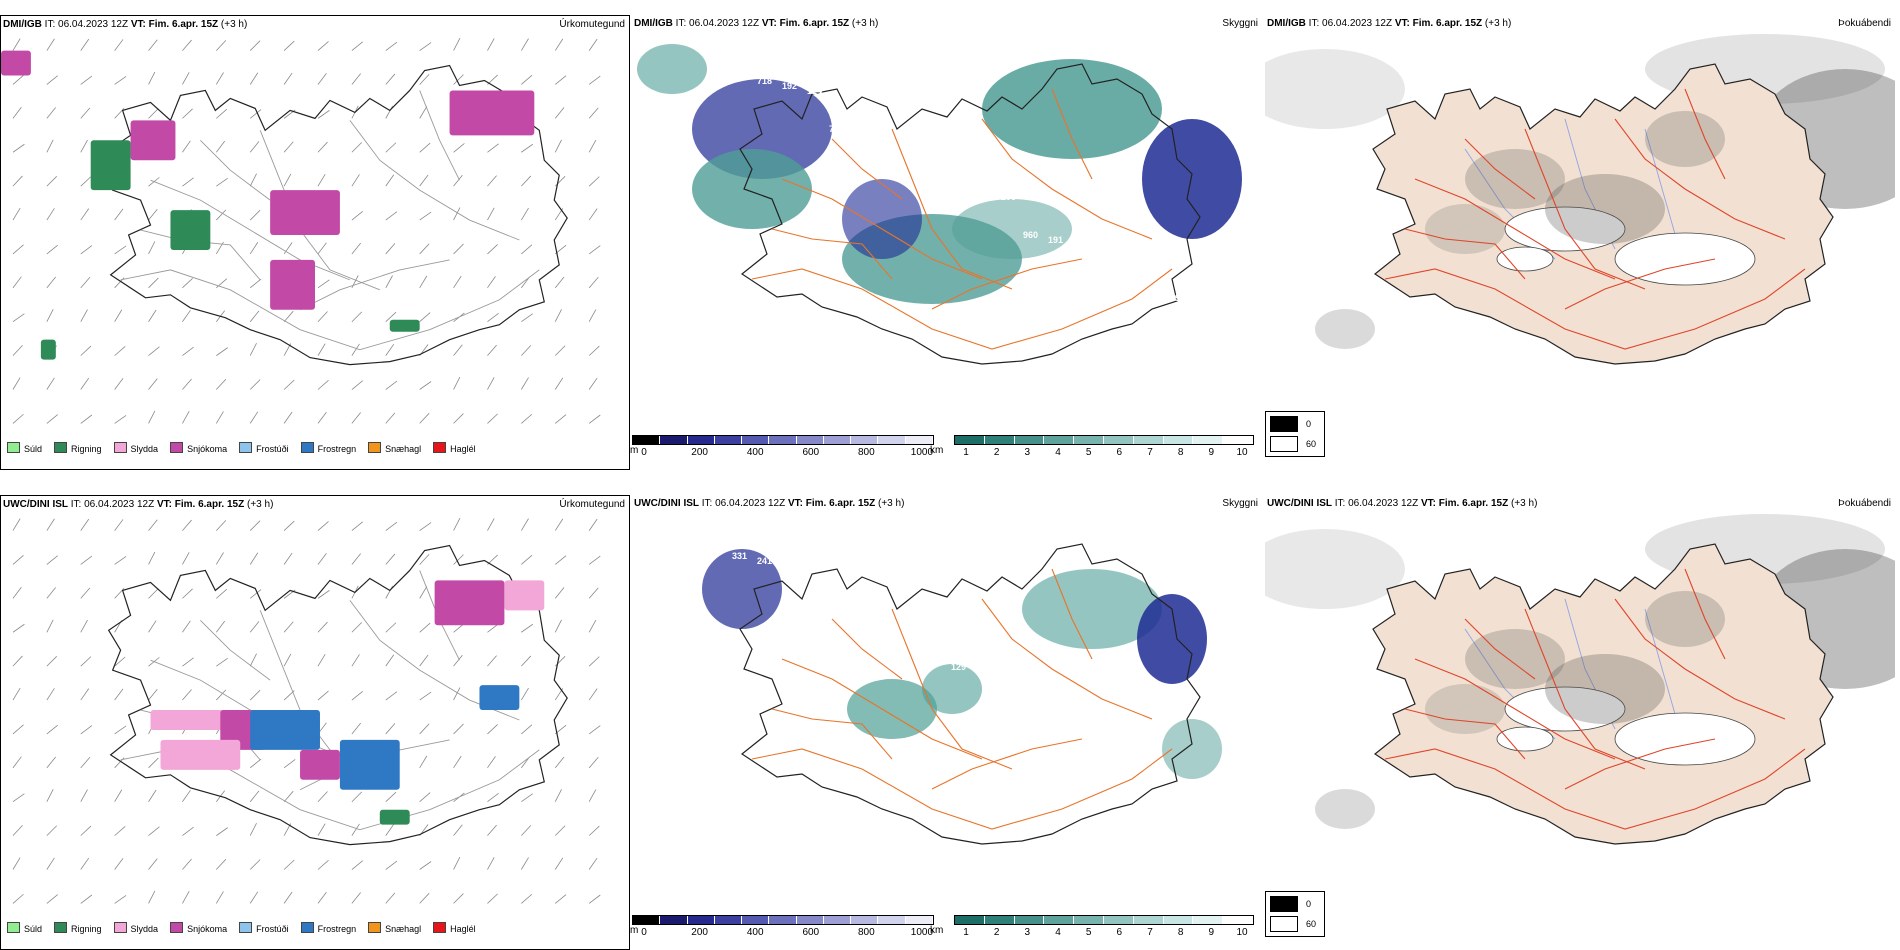 Image resolution: width=1900 pixels, height=950 pixels. I want to click on legend-label: Rigning, so click(86, 929).